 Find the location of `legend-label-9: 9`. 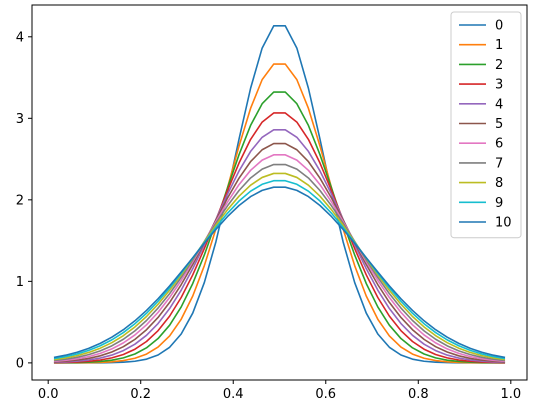

legend-label-9: 9 is located at coordinates (499, 203).